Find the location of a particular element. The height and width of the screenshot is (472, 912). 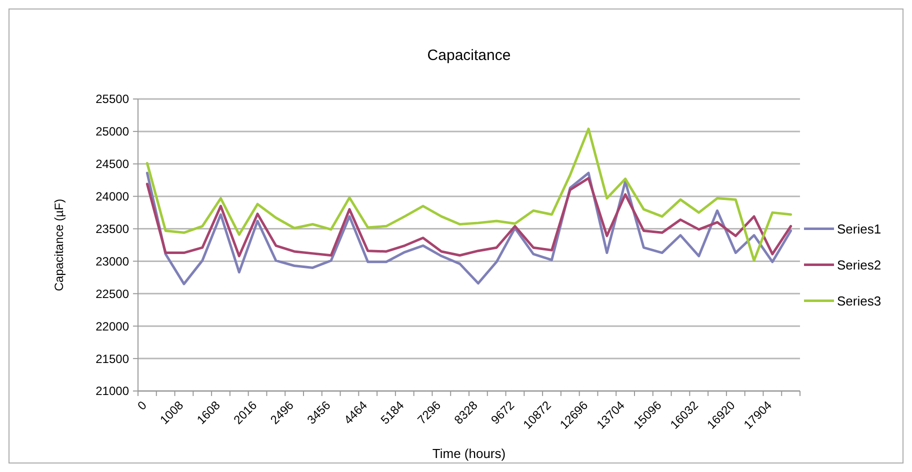

y-tick-label: 25500 is located at coordinates (113, 99).